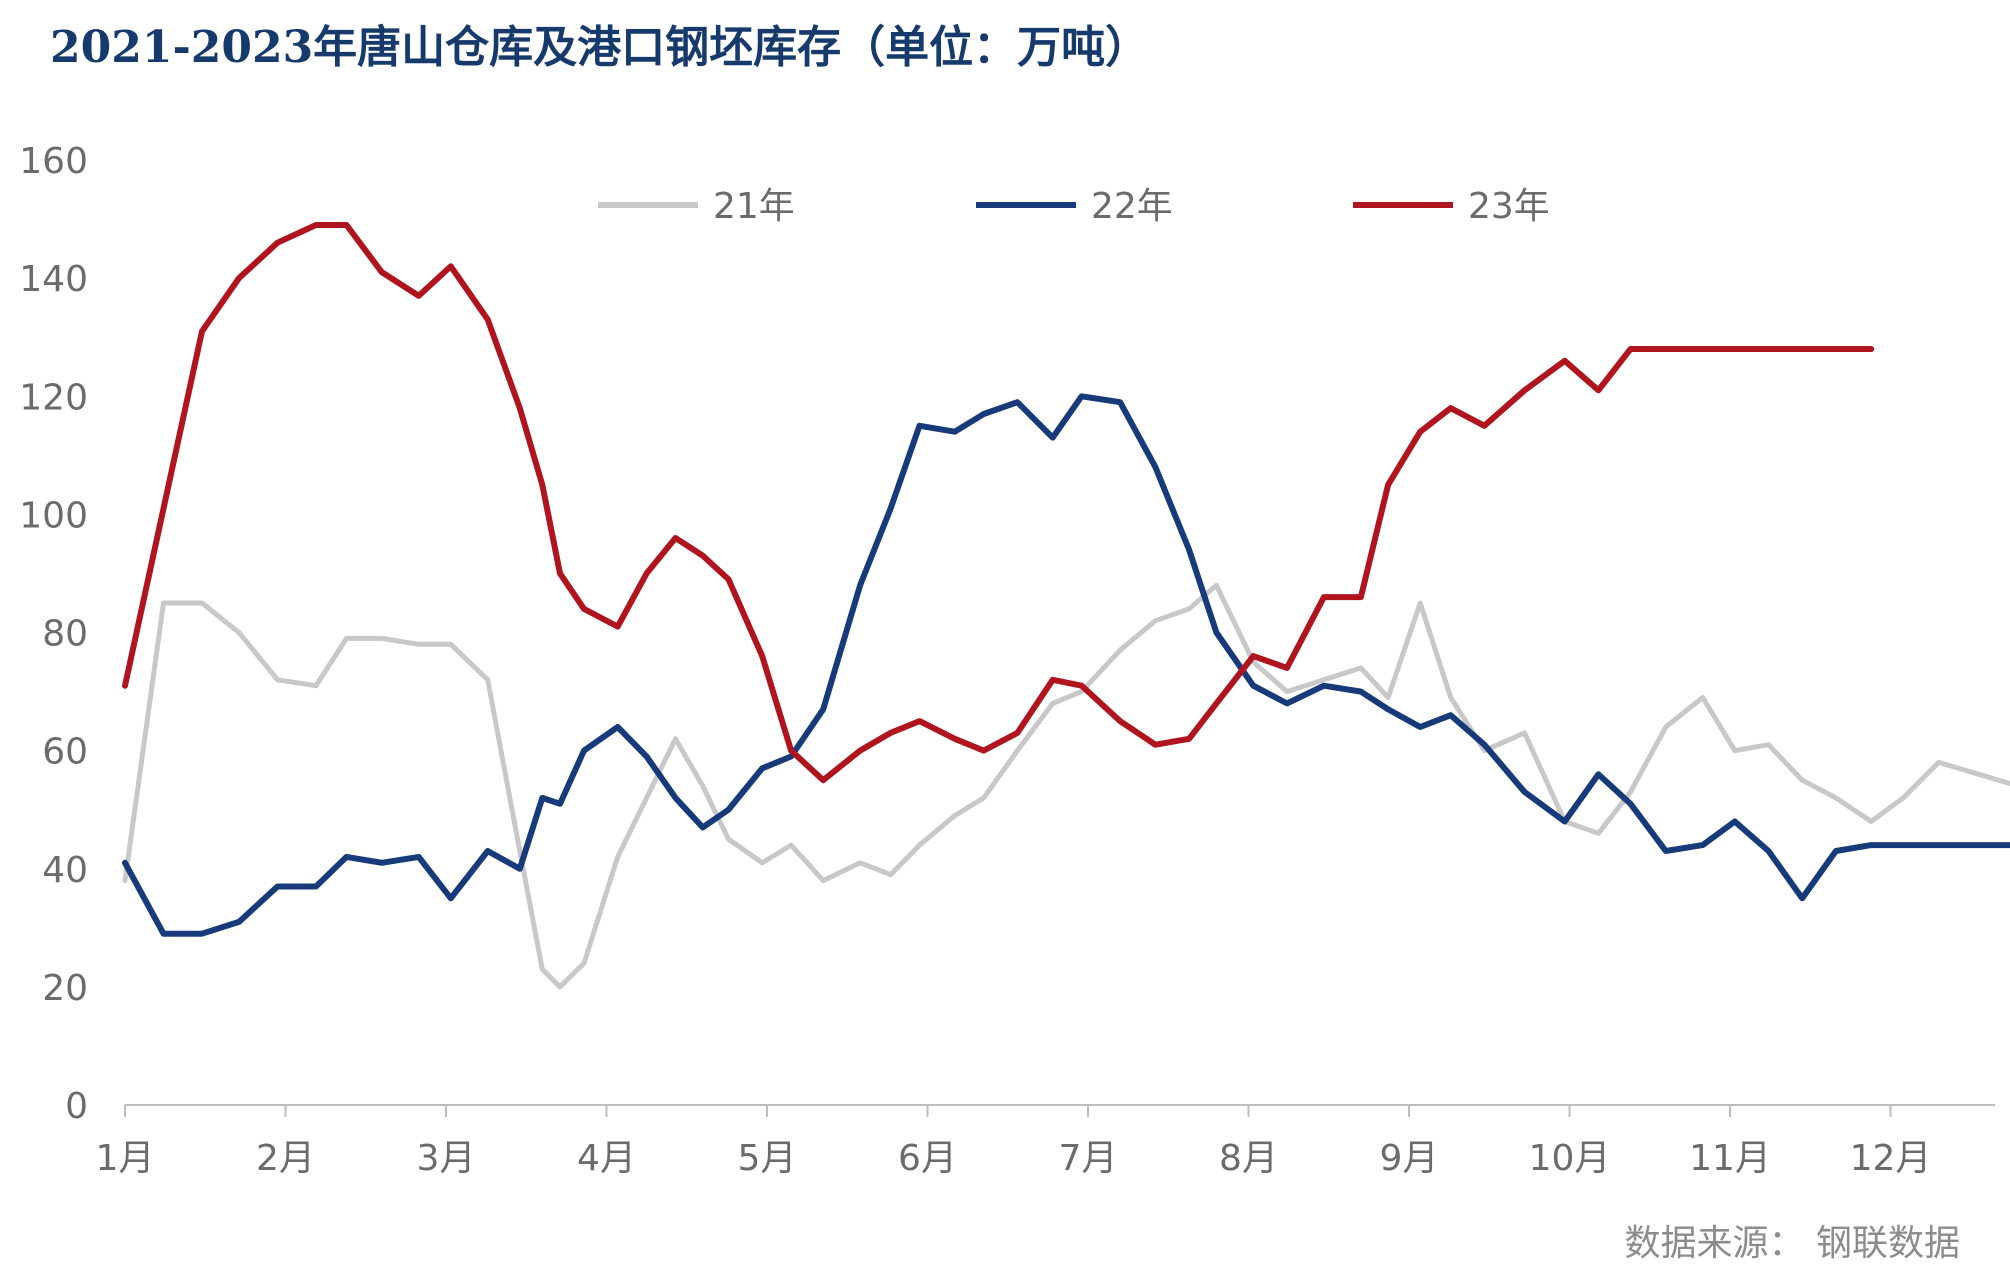 The image size is (2010, 1280). Describe the element at coordinates (53, 279) in the screenshot. I see `y-tick-label: 140` at that location.